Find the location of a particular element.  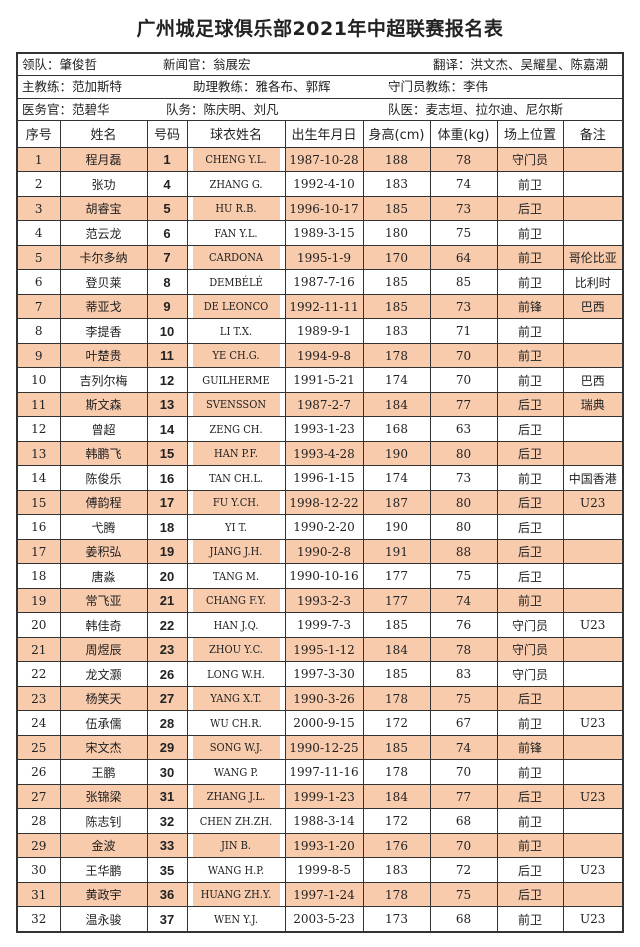

cell-number: 22 is located at coordinates (167, 625).